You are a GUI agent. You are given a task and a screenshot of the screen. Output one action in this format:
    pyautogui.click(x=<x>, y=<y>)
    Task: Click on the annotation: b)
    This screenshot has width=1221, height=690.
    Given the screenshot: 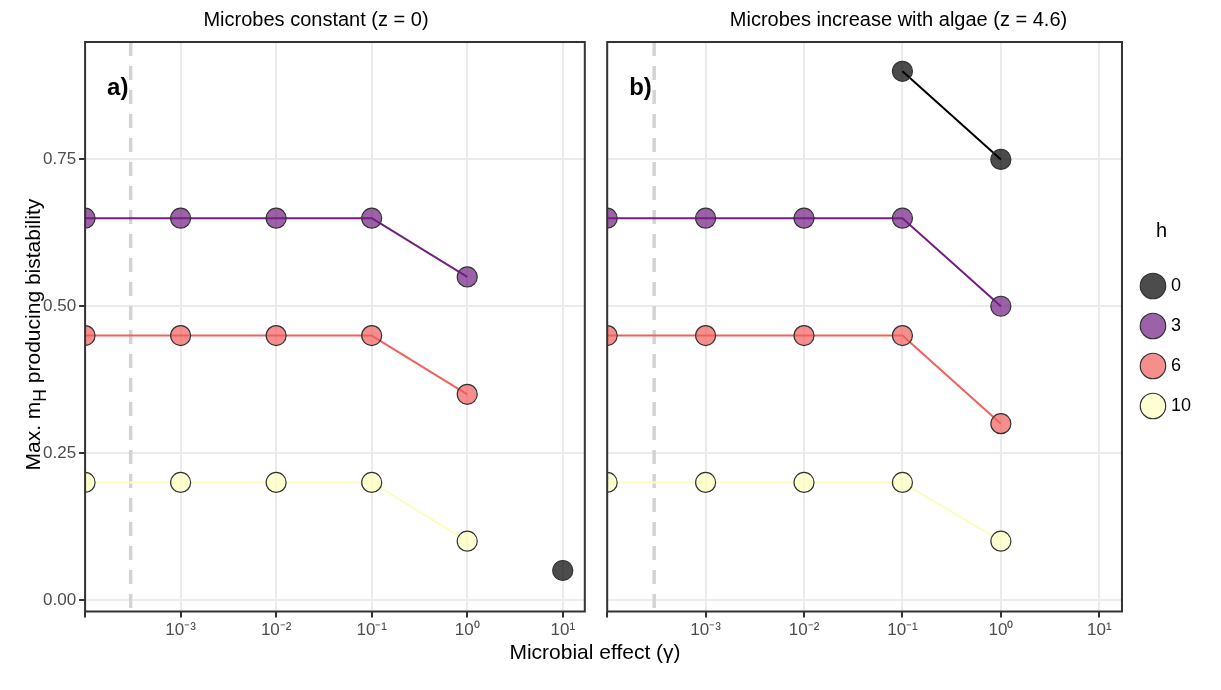 What is the action you would take?
    pyautogui.click(x=640, y=86)
    